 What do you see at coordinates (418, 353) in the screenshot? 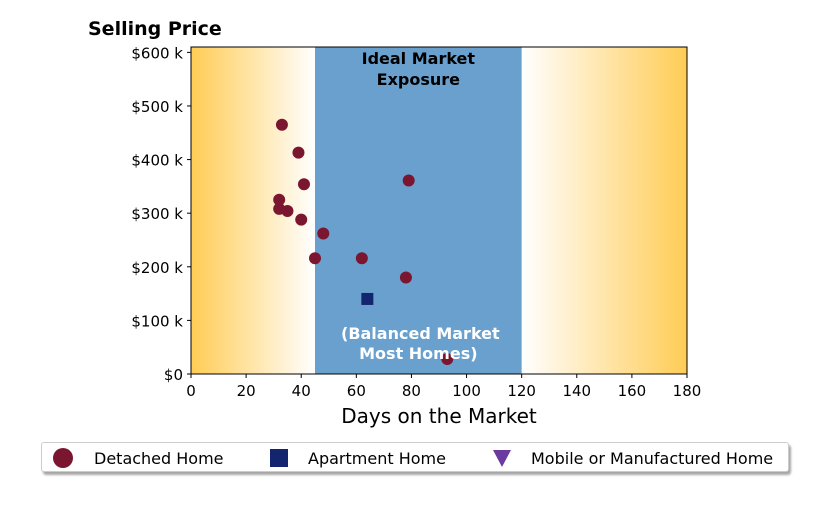
I see `band-bottom-line2: Most Homes)` at bounding box center [418, 353].